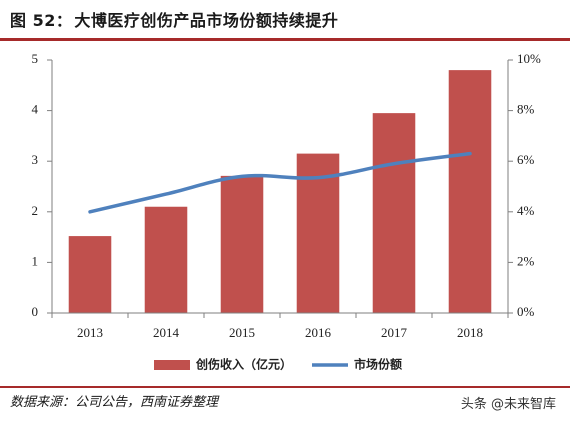 The width and height of the screenshot is (570, 423). Describe the element at coordinates (35, 260) in the screenshot. I see `y-left-tick-label: 1` at that location.